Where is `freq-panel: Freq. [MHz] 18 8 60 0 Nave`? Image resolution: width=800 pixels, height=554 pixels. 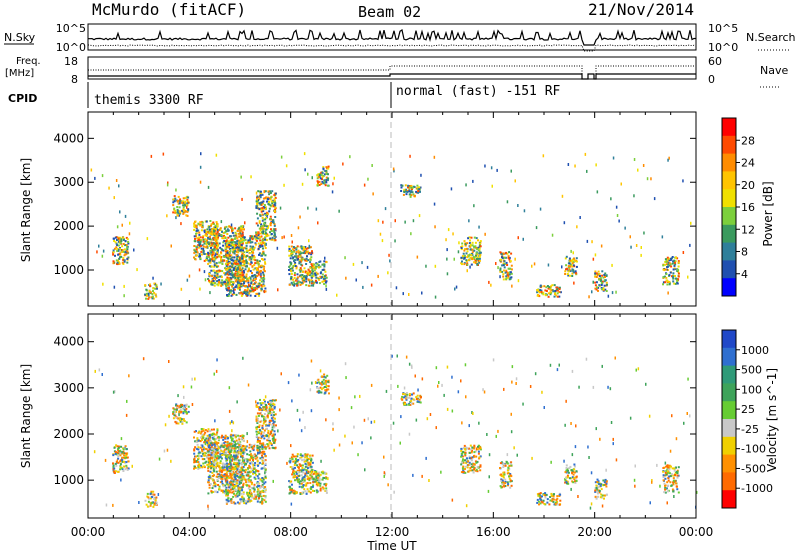 freq-panel: Freq. [MHz] 18 8 60 0 Nave is located at coordinates (396, 71).